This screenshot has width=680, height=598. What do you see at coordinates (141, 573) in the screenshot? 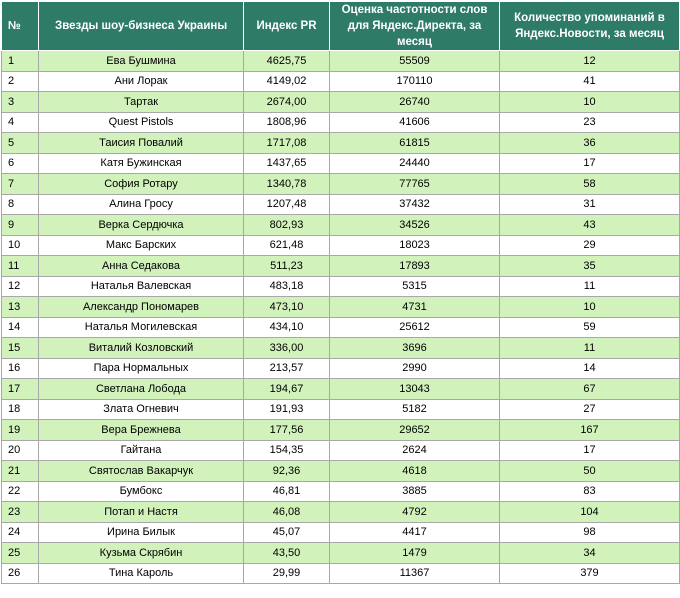
I see `celebrity-name-cell: Тина Кароль` at bounding box center [141, 573].